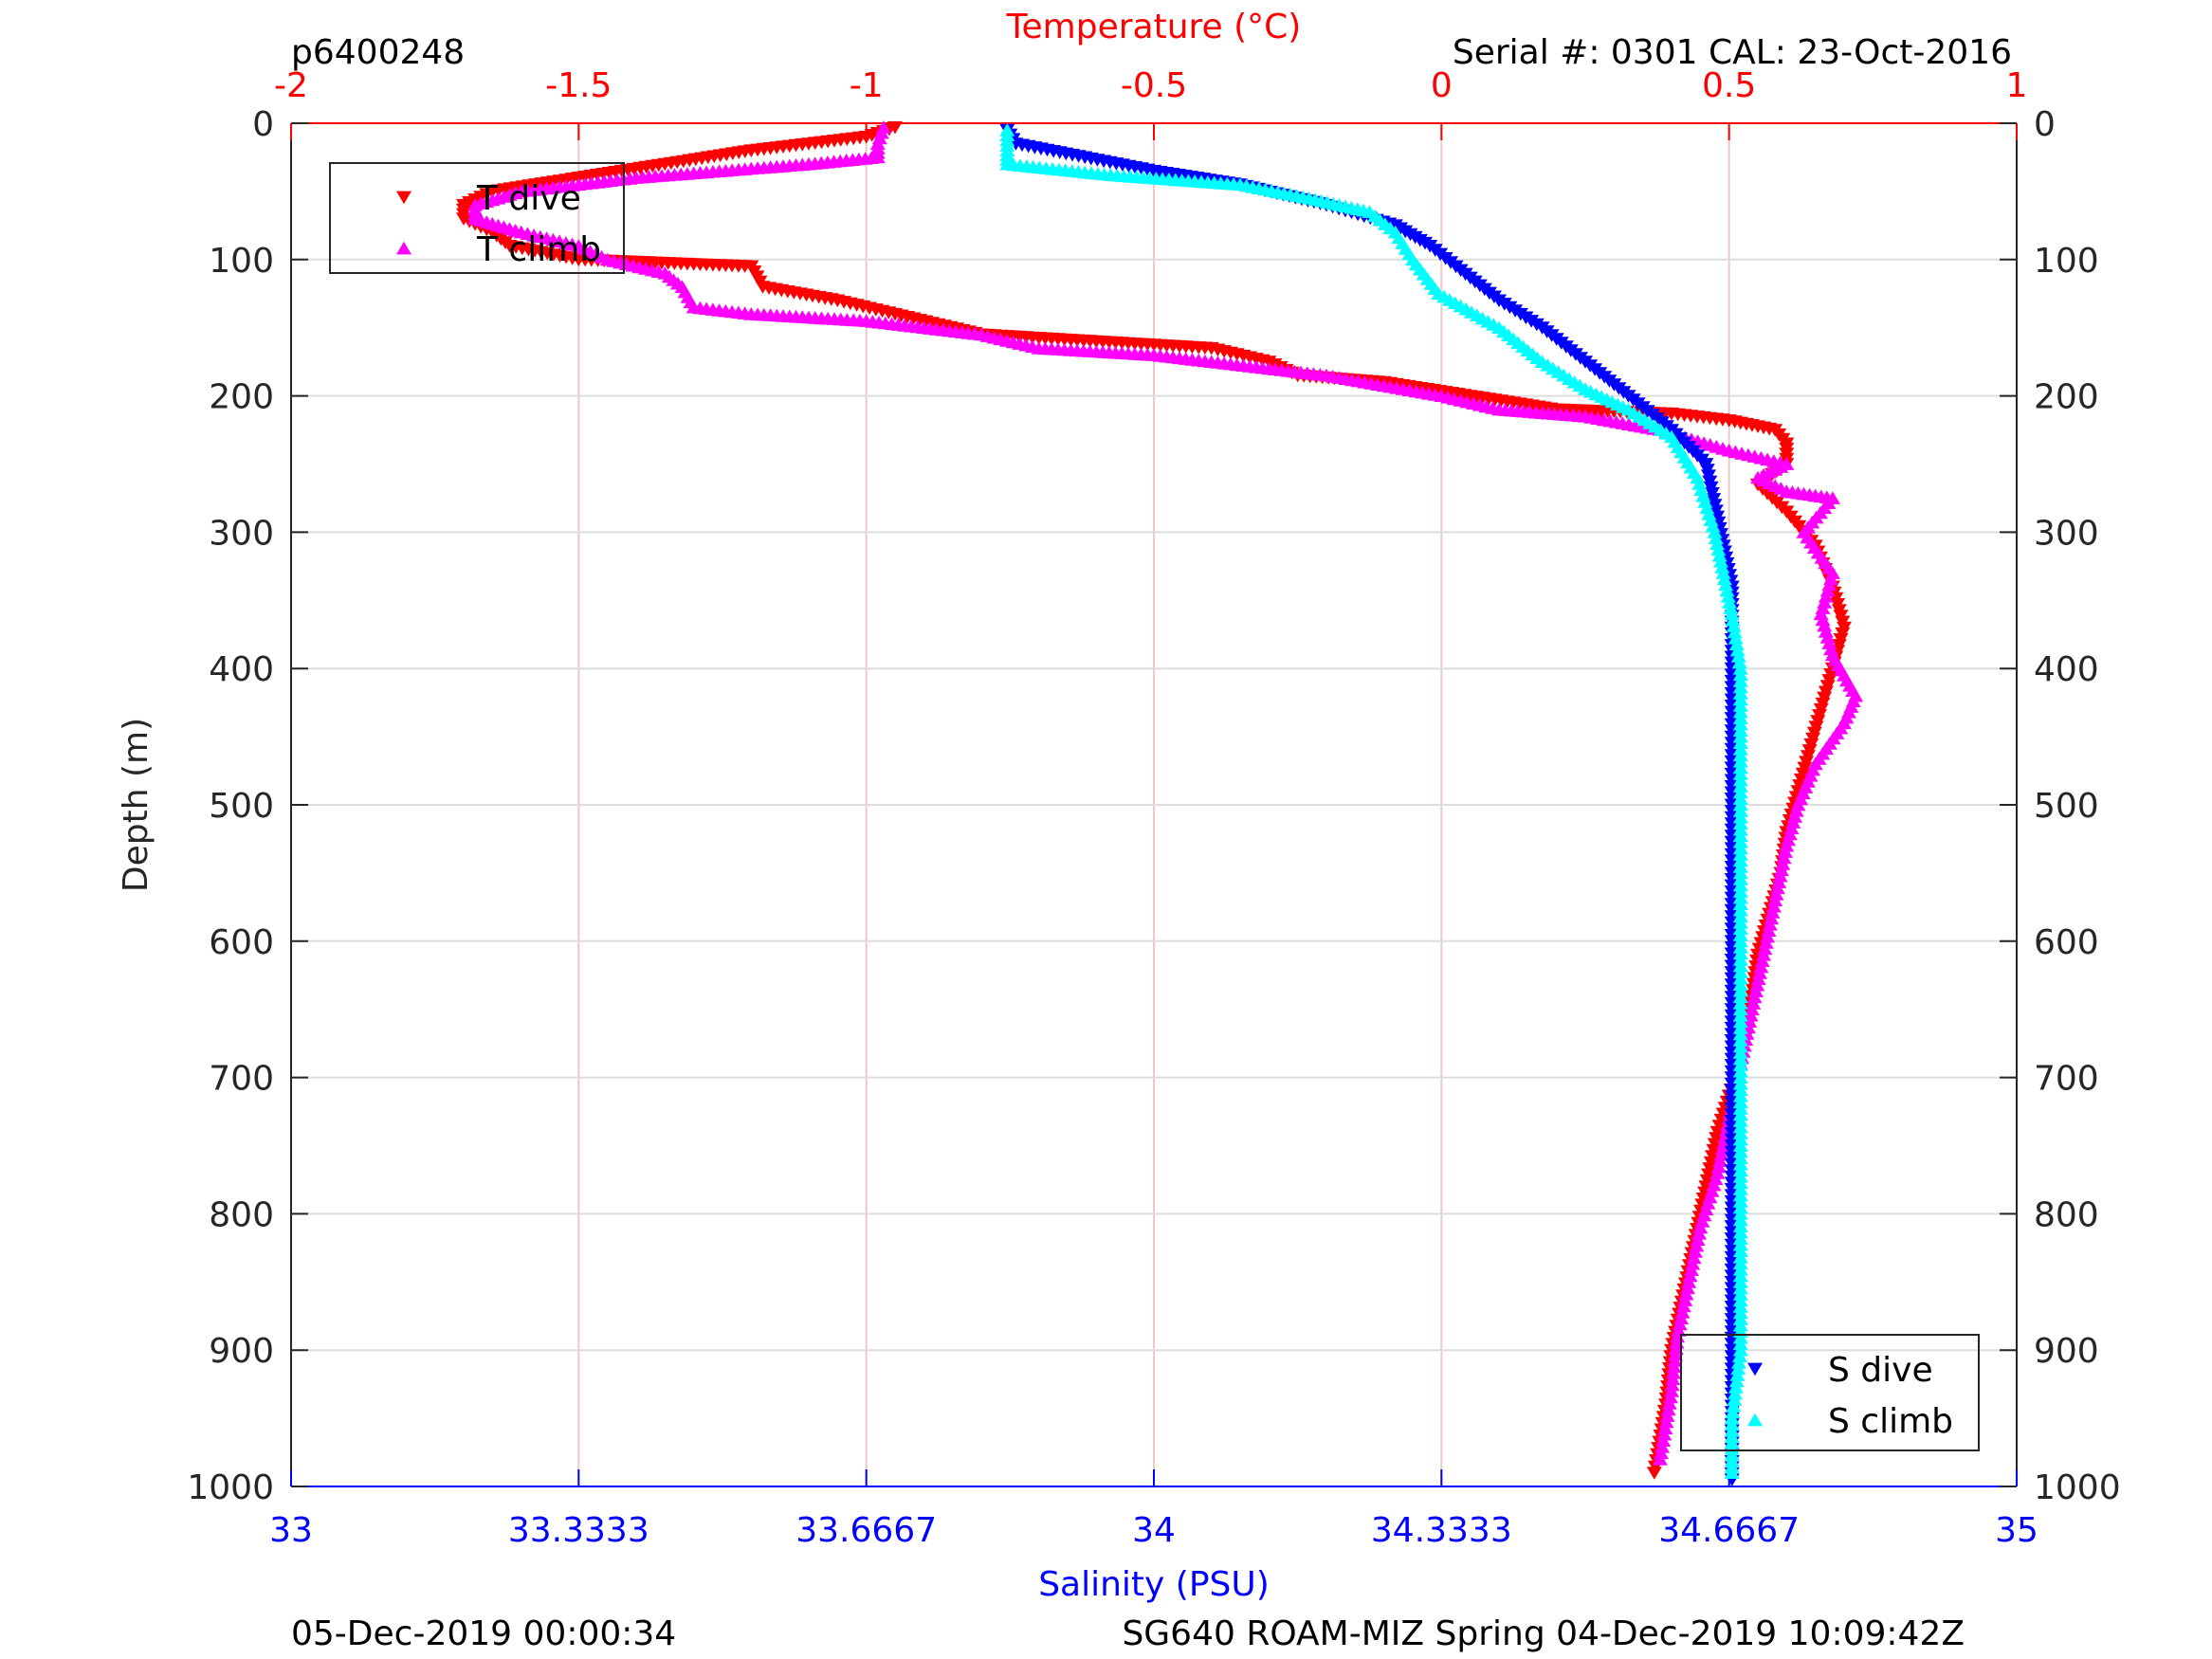  What do you see at coordinates (136, 805) in the screenshot?
I see `depth-axis-label: Depth (m)` at bounding box center [136, 805].